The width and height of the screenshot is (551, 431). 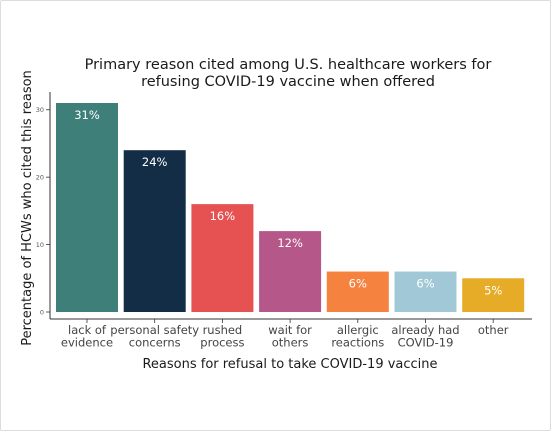 I want to click on bar-data-label: 12%, so click(x=290, y=243).